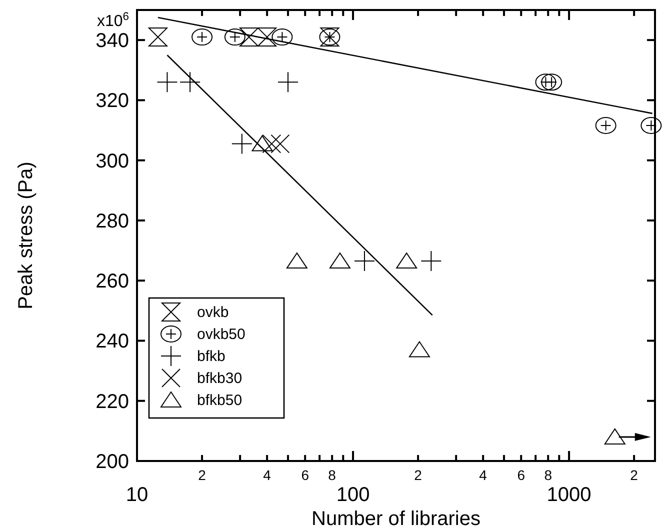 This screenshot has width=665, height=531. I want to click on y-tick-label: 300, so click(112, 161).